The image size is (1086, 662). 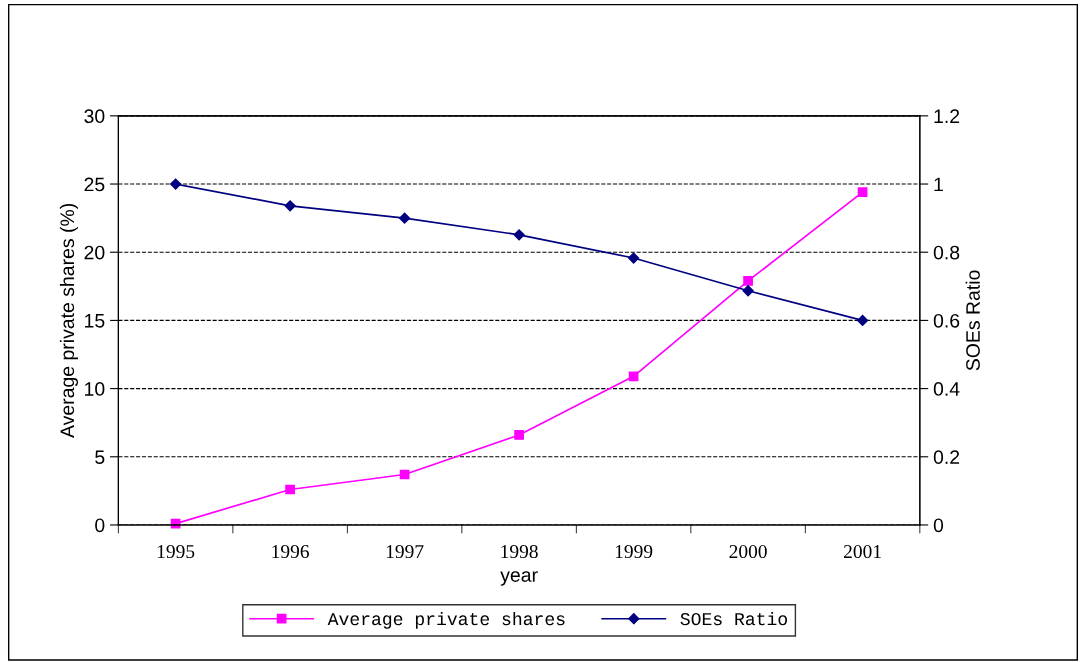 What do you see at coordinates (946, 252) in the screenshot?
I see `y2-tick-label: 0.8` at bounding box center [946, 252].